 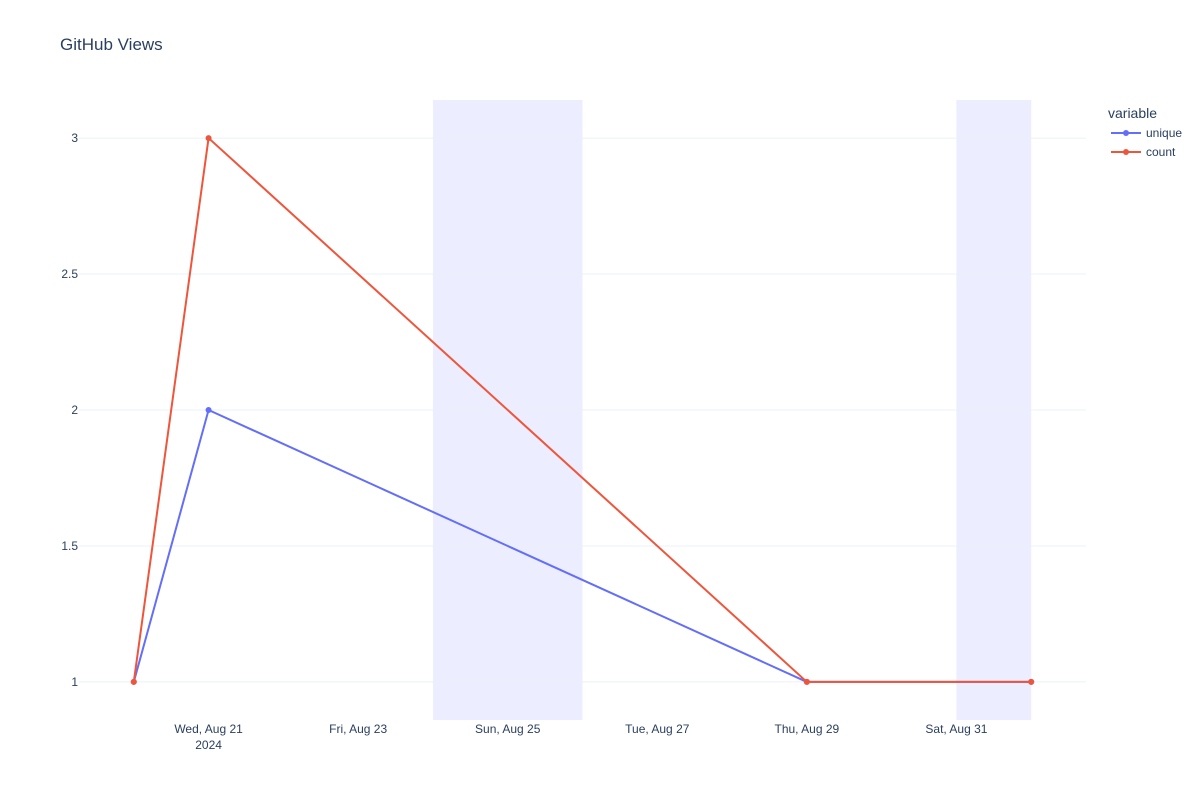 I want to click on legend-item-unique: unique, so click(x=1146, y=133).